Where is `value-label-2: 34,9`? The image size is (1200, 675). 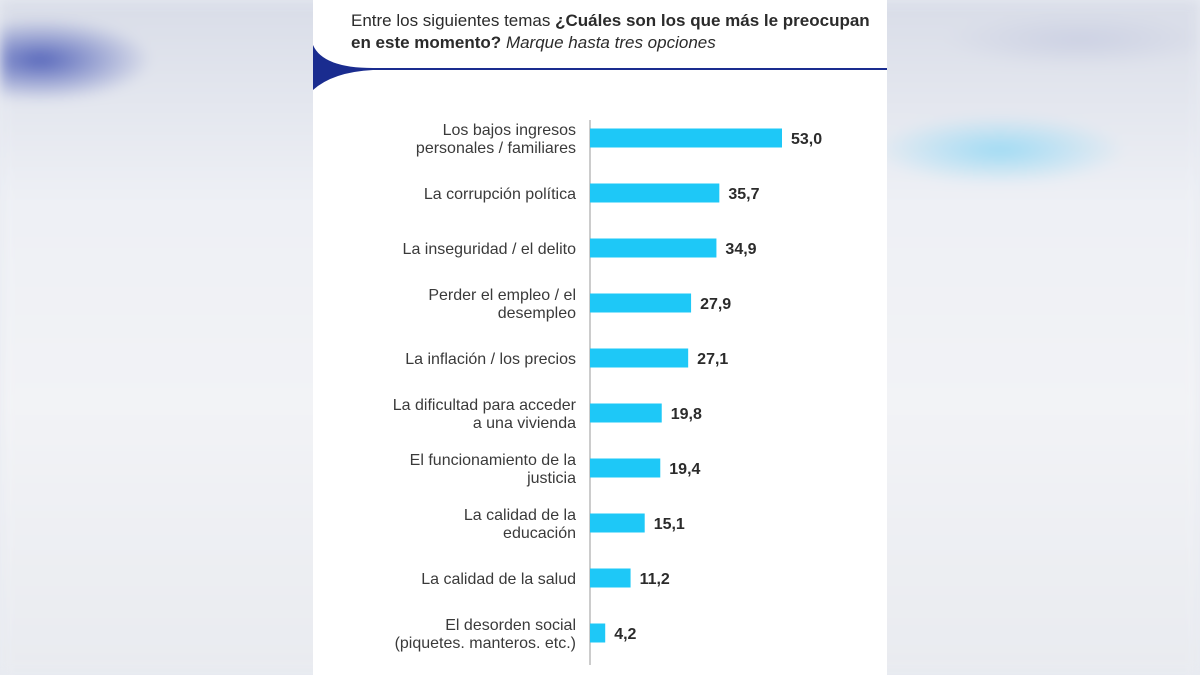 value-label-2: 34,9 is located at coordinates (740, 249).